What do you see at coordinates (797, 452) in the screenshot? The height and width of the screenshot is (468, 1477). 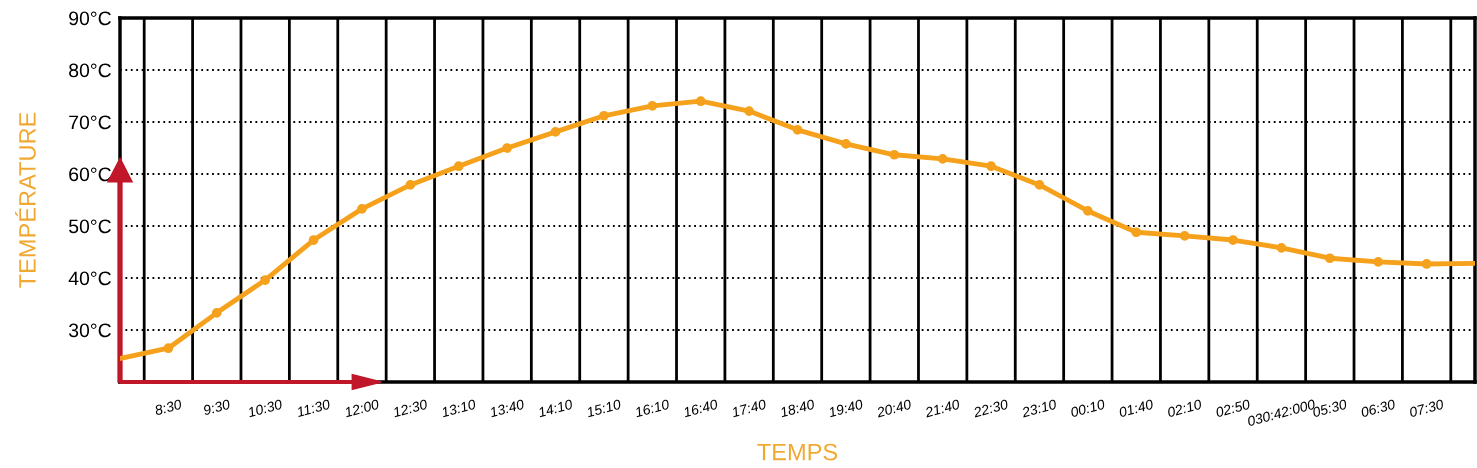 I see `x-axis-title: TEMPS` at bounding box center [797, 452].